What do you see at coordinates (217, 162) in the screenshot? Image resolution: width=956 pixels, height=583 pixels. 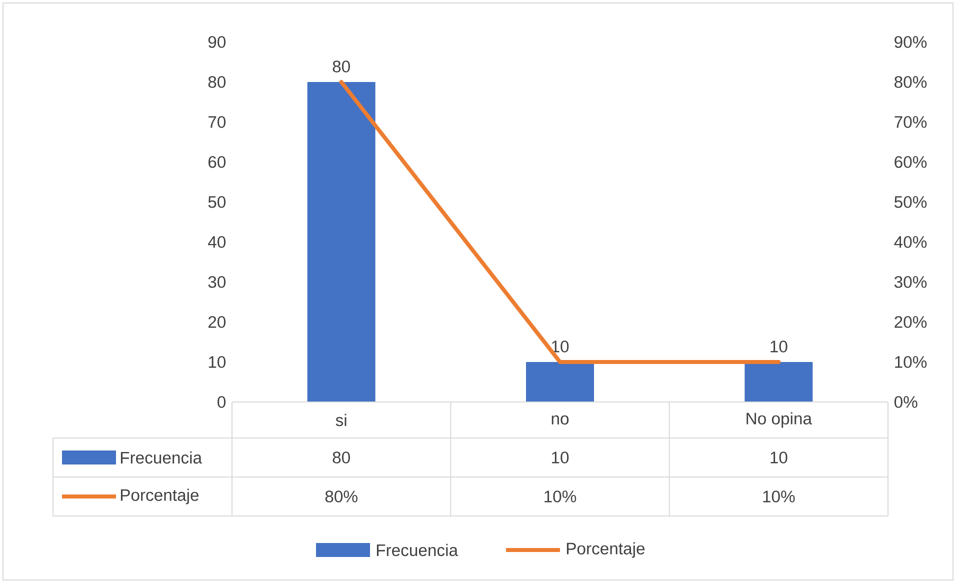 I see `y-tick-label: 60` at bounding box center [217, 162].